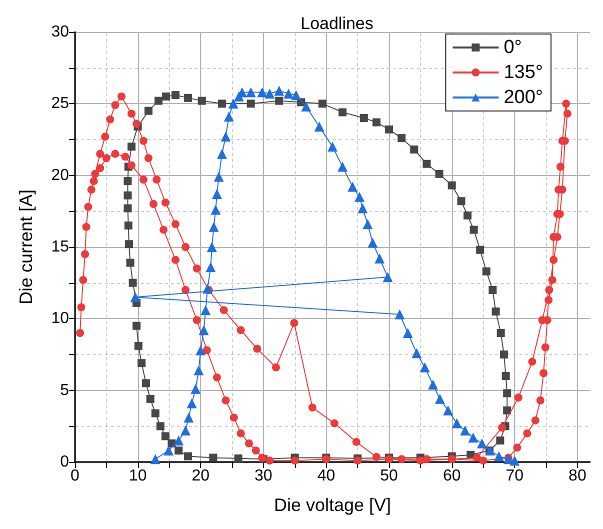  What do you see at coordinates (263, 476) in the screenshot?
I see `x-tick-label: 30` at bounding box center [263, 476].